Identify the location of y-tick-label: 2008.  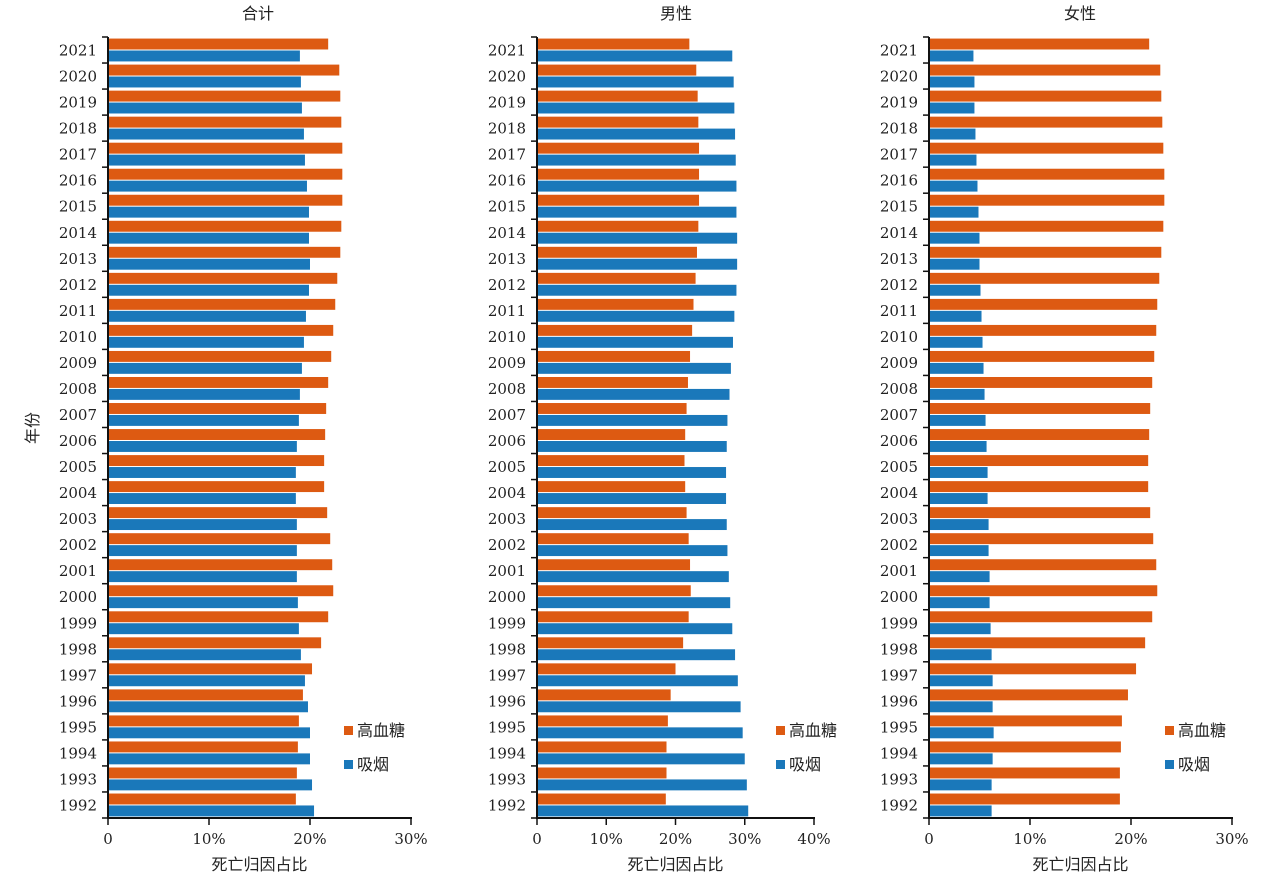
(78, 389).